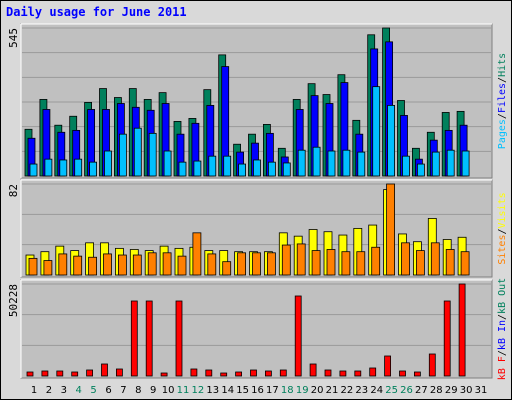  Describe the element at coordinates (502, 65) in the screenshot. I see `legend-entry: Hits` at that location.